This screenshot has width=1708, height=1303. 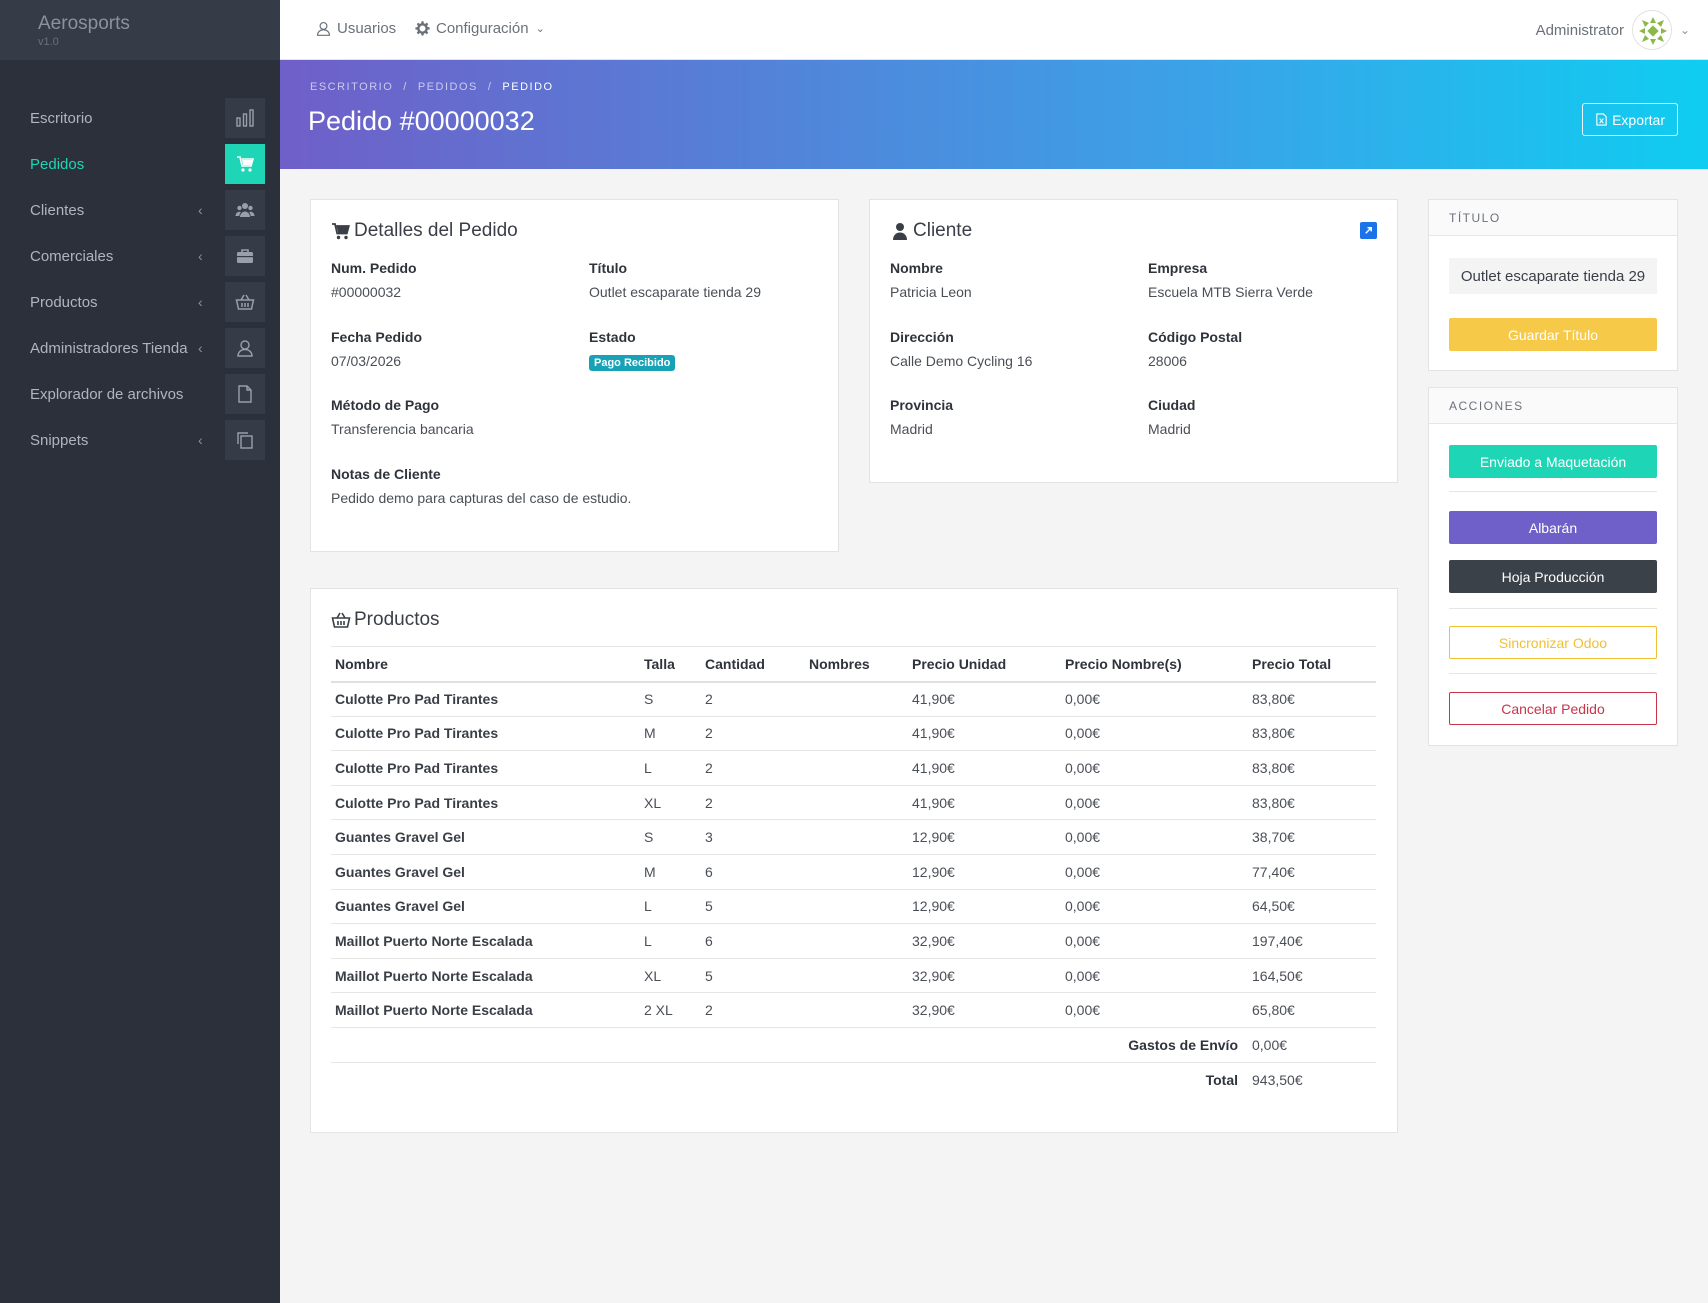 What do you see at coordinates (1553, 334) in the screenshot?
I see `guardar-titulo-button: Guardar Título` at bounding box center [1553, 334].